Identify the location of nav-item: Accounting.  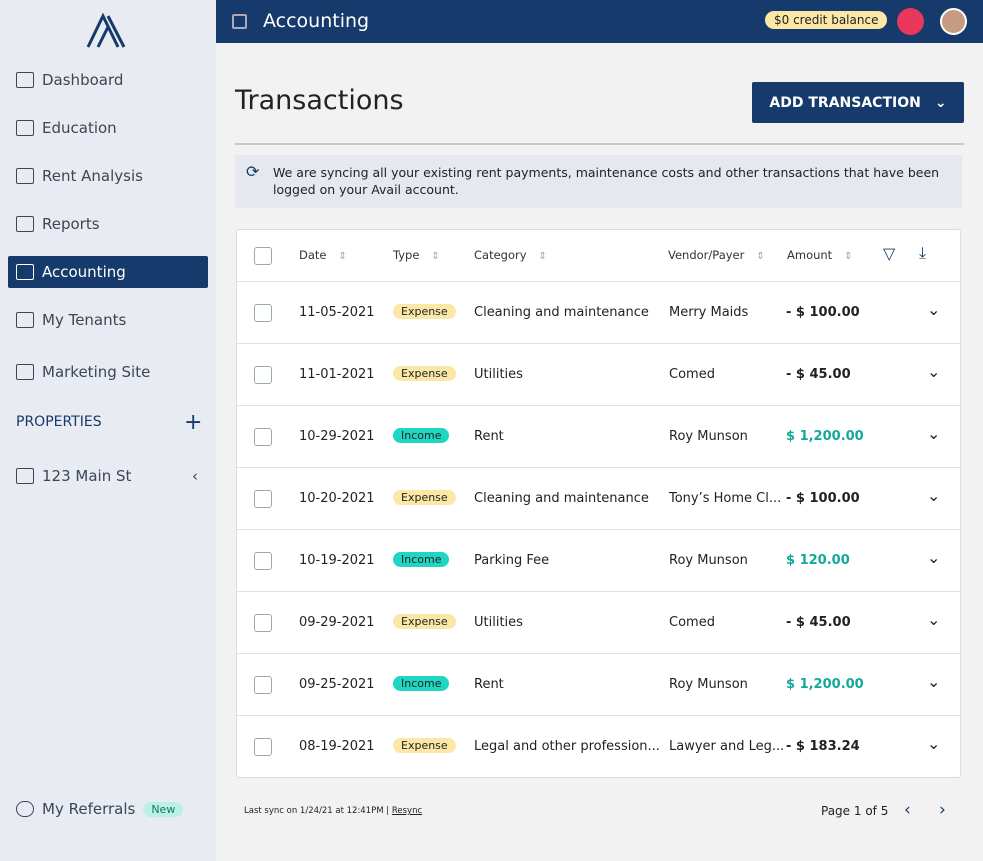
(108, 272).